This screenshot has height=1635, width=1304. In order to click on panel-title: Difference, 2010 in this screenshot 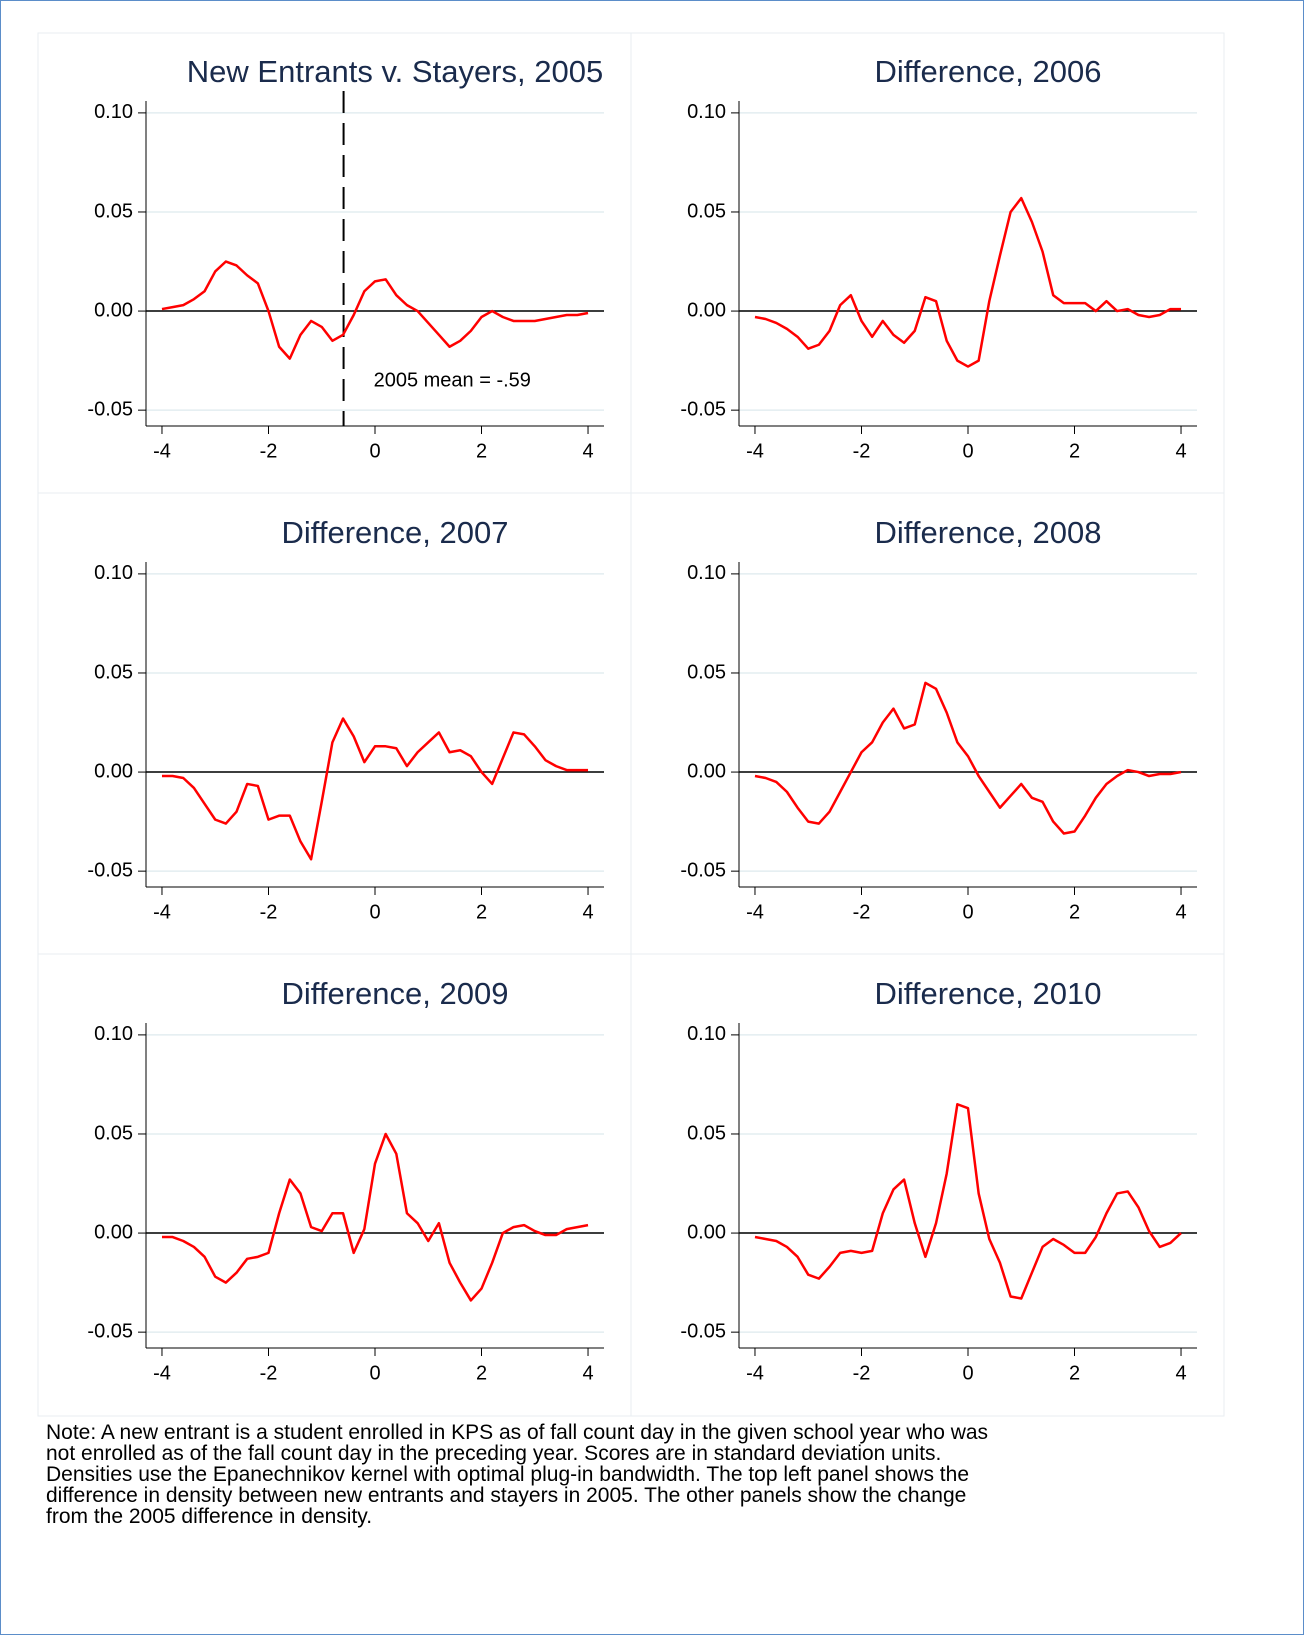, I will do `click(988, 993)`.